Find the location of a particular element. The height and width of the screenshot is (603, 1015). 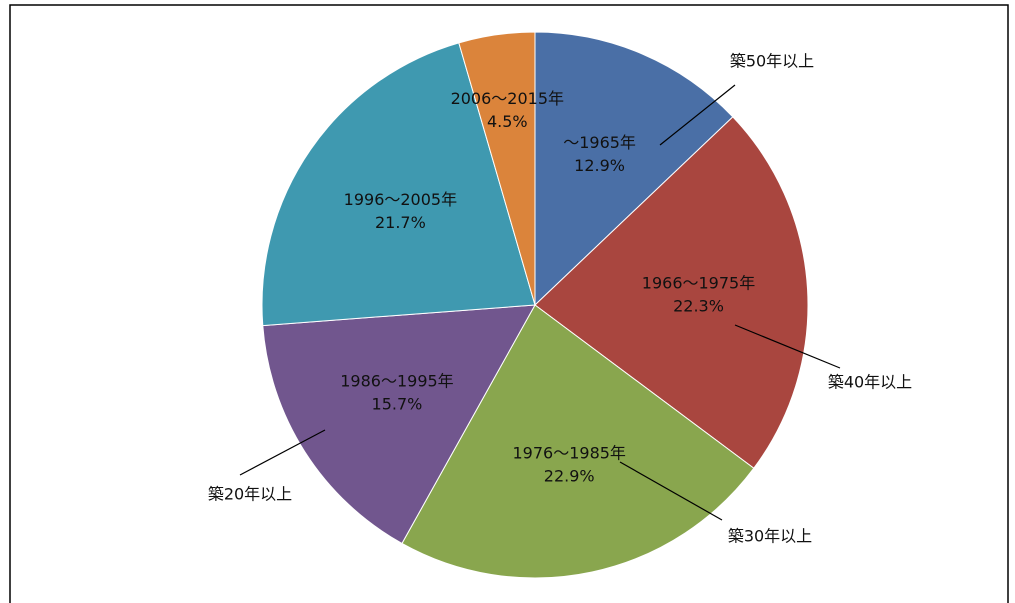

value-label: 22.9% is located at coordinates (569, 476).